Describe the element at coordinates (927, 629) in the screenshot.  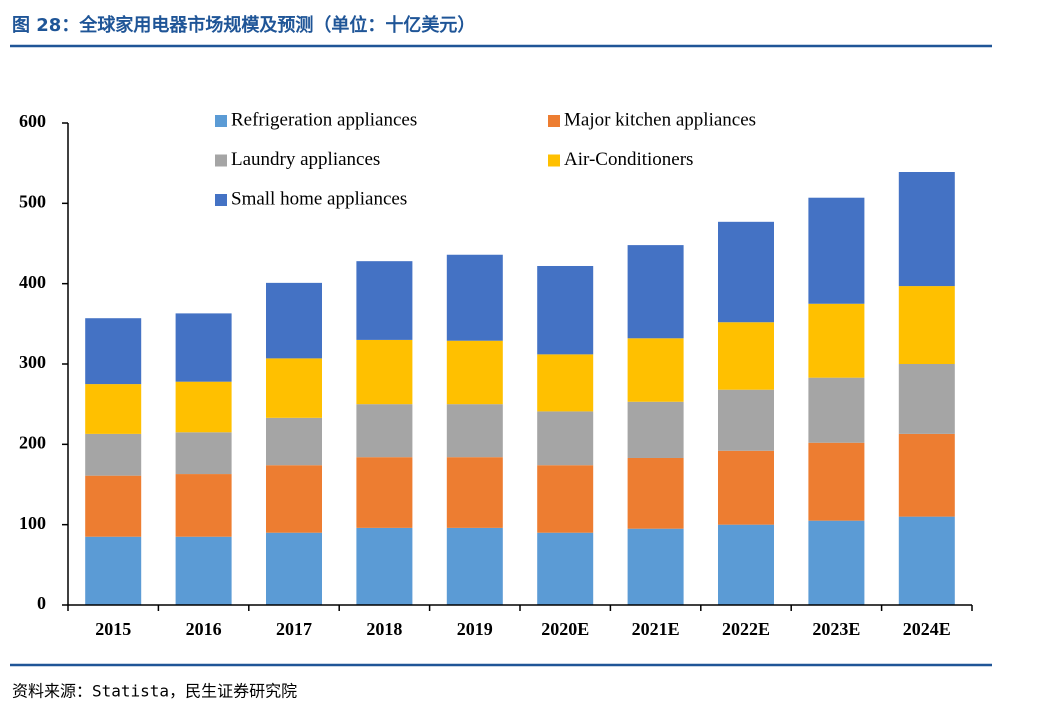
I see `x-tick-label: 2024E` at that location.